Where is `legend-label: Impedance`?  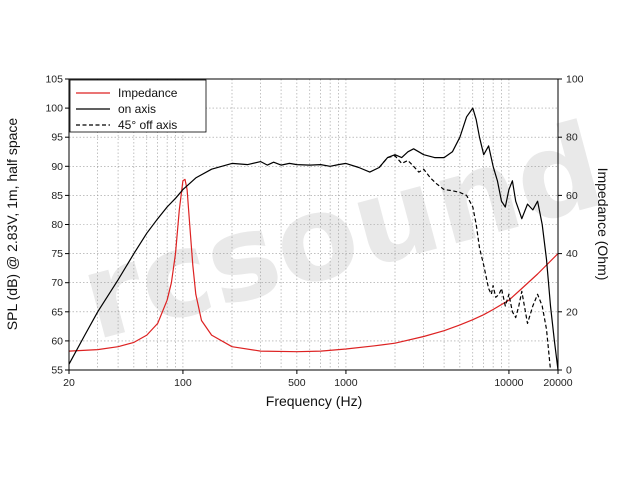 legend-label: Impedance is located at coordinates (148, 93).